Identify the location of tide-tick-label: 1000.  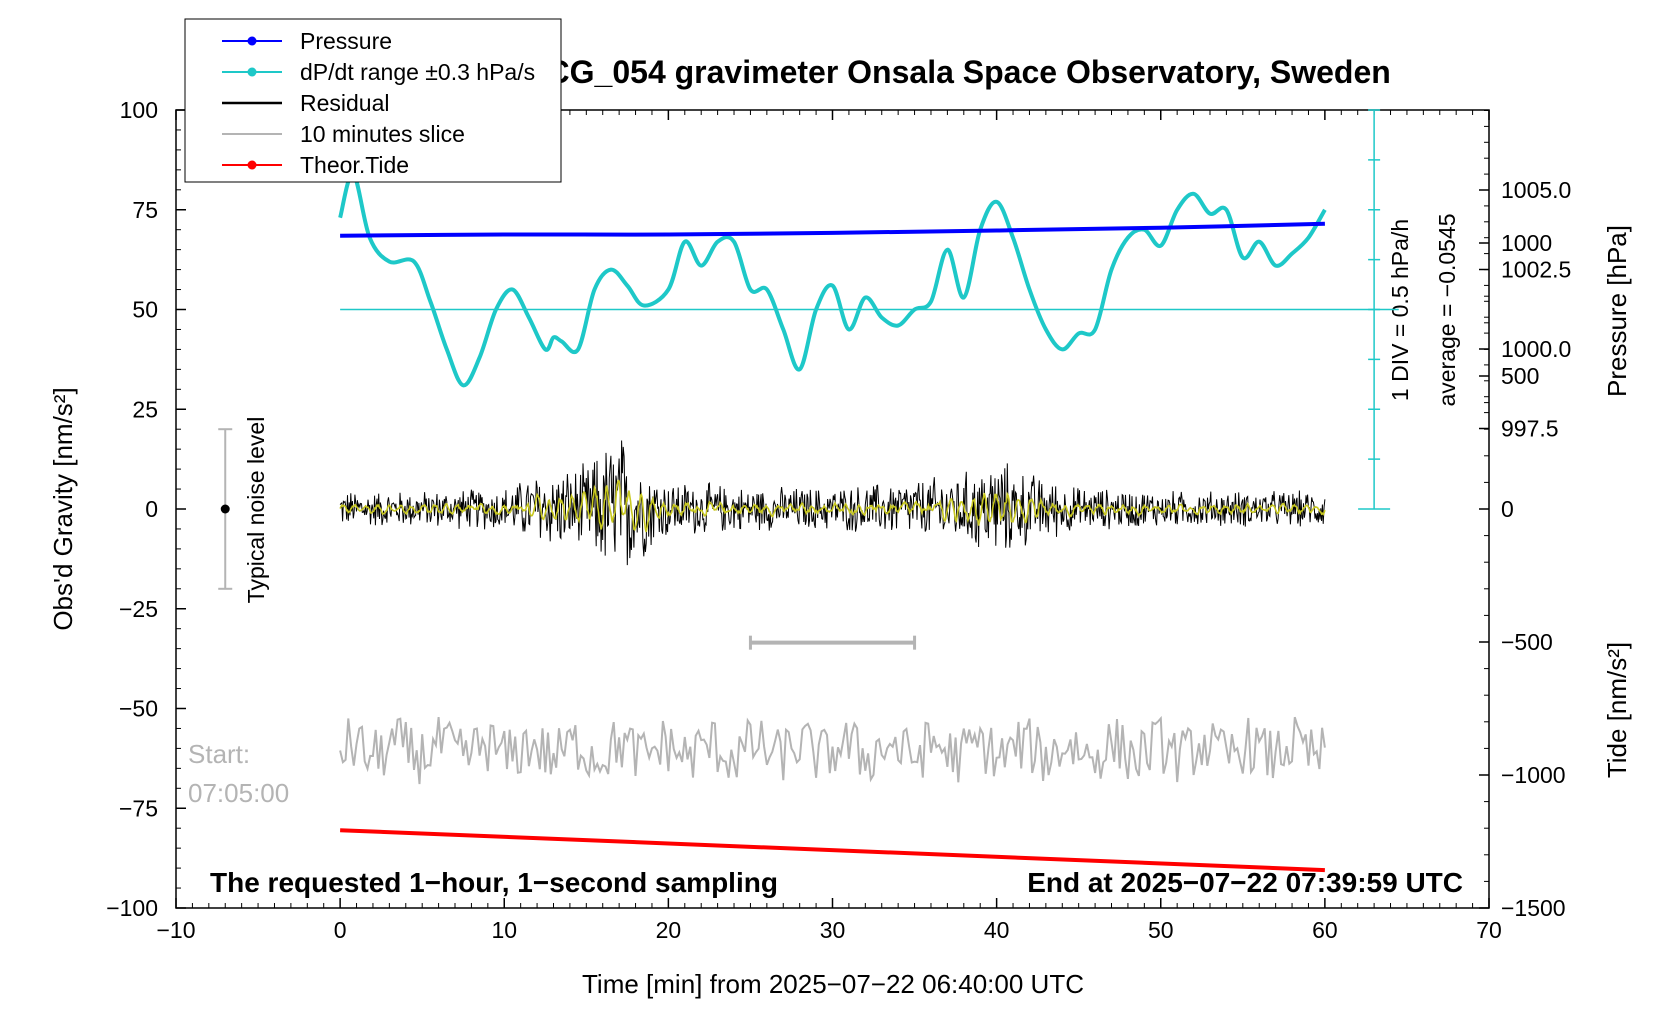
(1526, 243).